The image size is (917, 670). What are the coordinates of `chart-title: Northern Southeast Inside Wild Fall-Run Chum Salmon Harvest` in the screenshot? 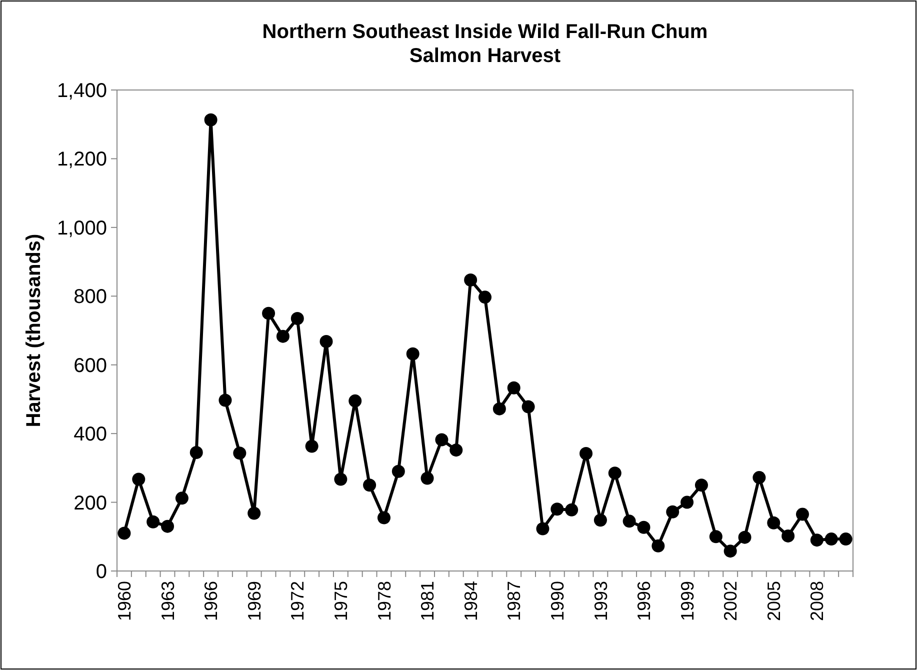 It's located at (485, 44).